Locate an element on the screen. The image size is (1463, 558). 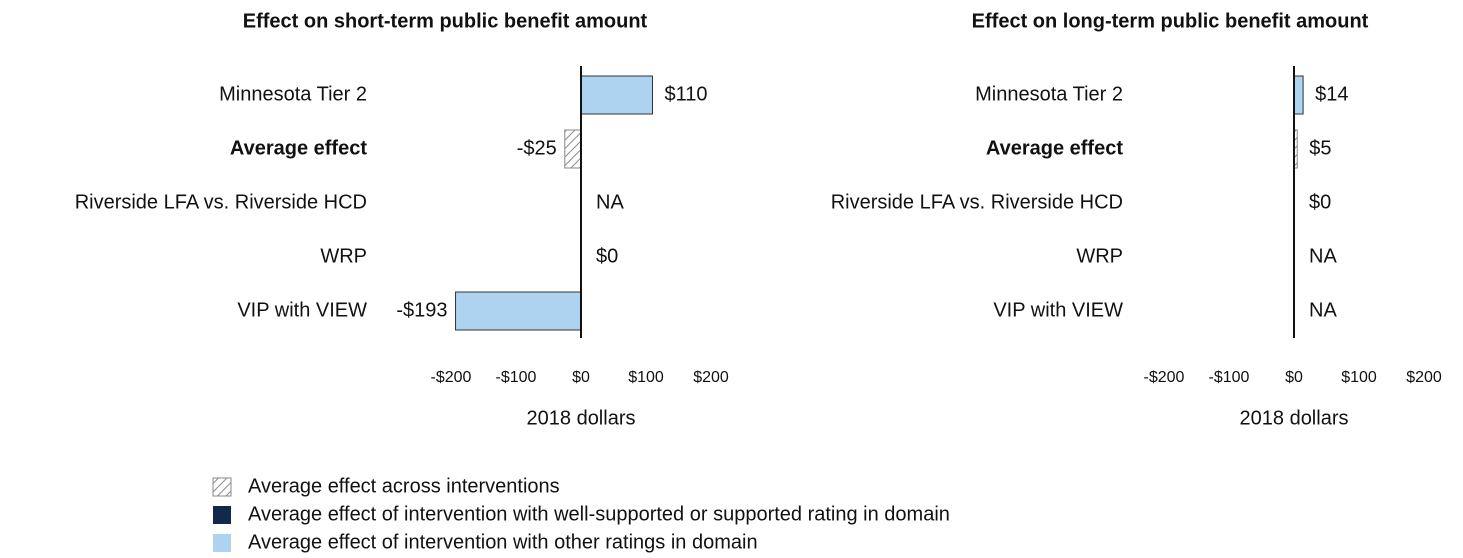
legend-label: Average effect across interventions is located at coordinates (404, 486).